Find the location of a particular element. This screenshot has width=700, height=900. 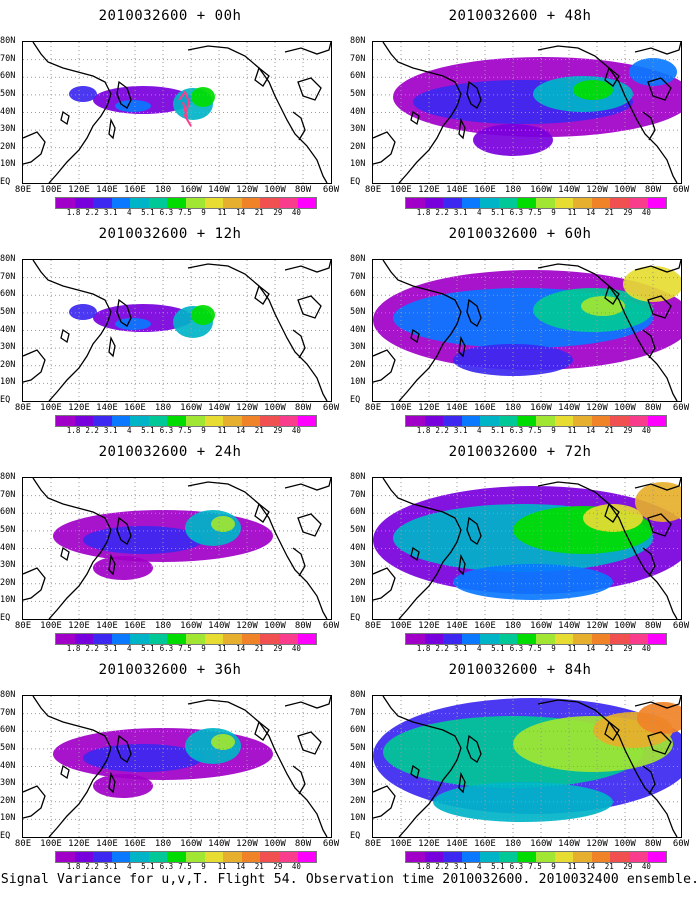

colorbar-label: 29 is located at coordinates (278, 430).